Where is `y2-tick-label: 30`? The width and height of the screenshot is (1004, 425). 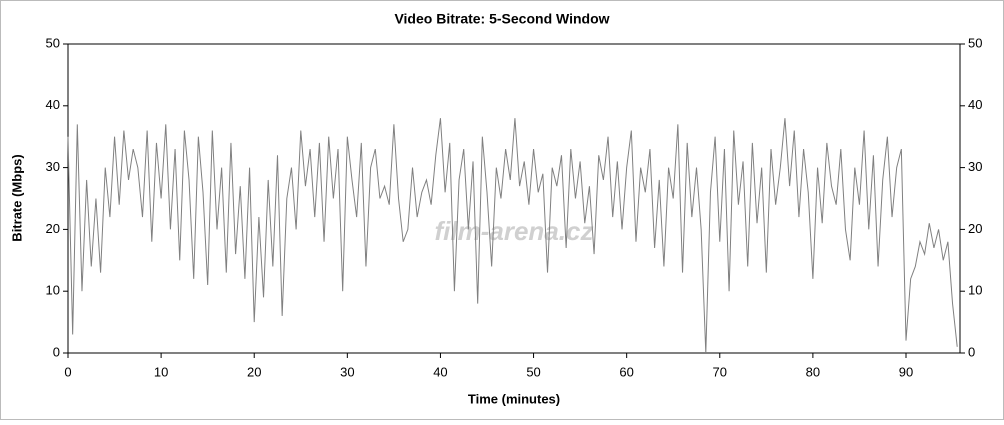
y2-tick-label: 30 is located at coordinates (975, 166).